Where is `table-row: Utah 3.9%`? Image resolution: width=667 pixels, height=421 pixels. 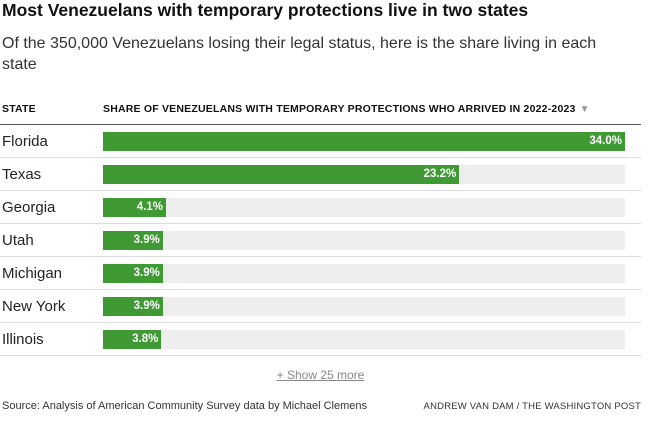
table-row: Utah 3.9% is located at coordinates (320, 240).